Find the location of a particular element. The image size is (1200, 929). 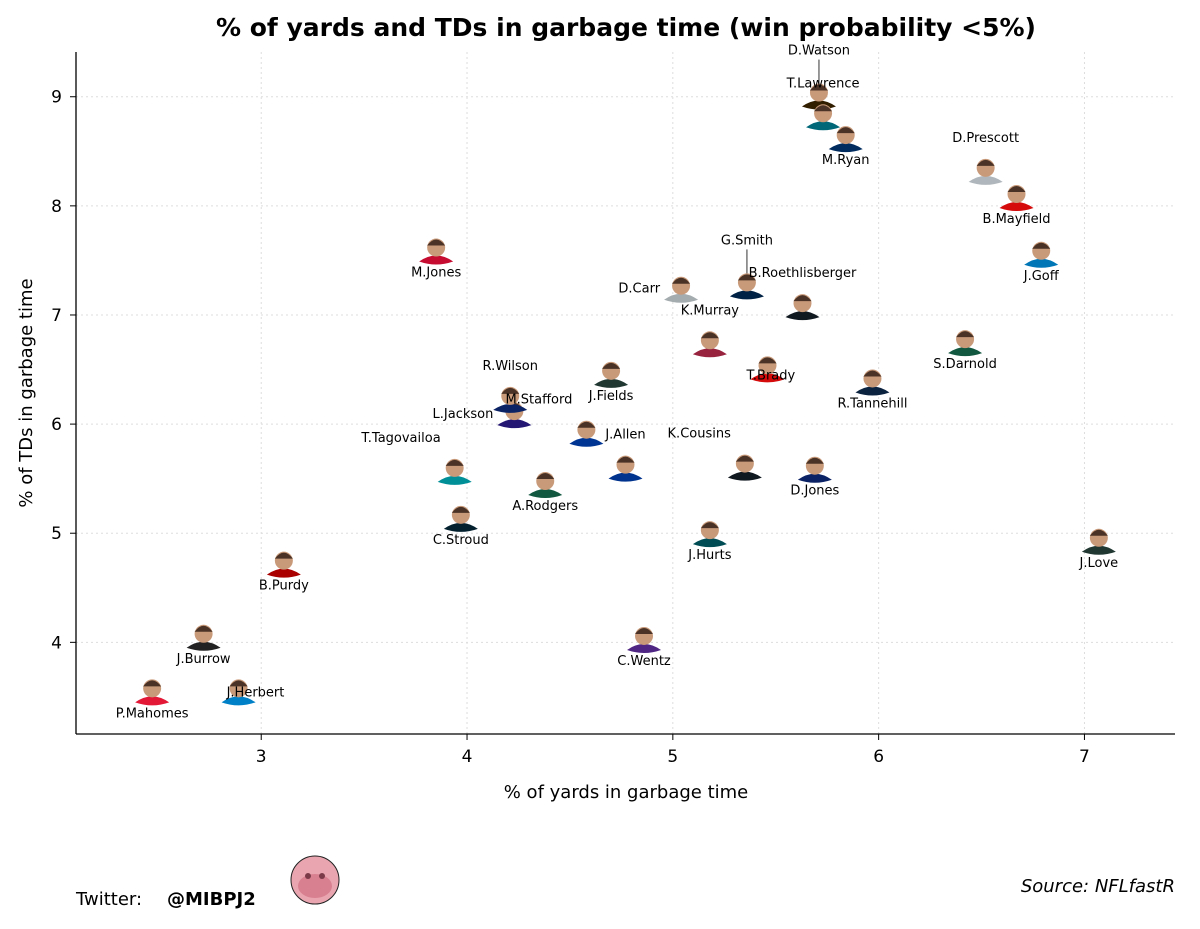

player-label: M.Jones is located at coordinates (436, 273).